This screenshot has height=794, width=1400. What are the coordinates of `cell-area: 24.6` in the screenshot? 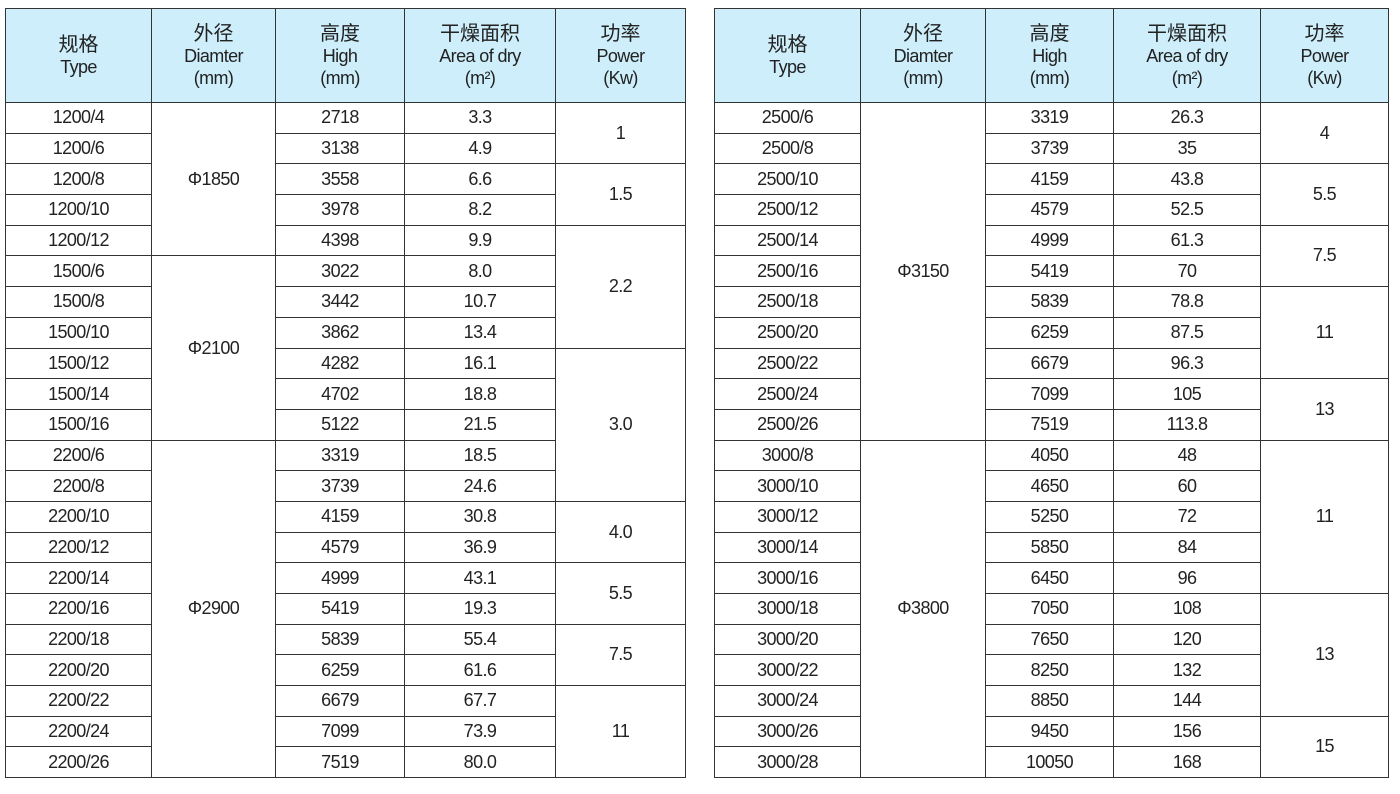 It's located at (480, 486).